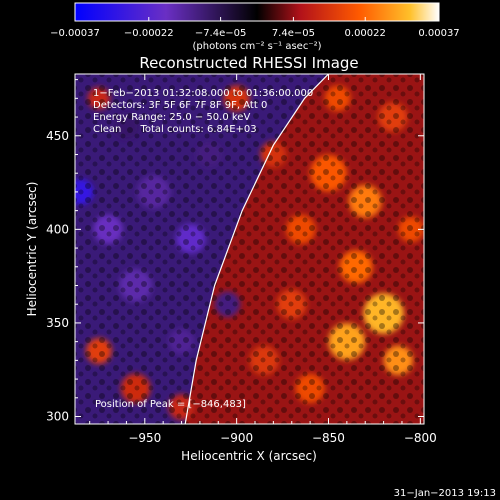 Image resolution: width=500 pixels, height=500 pixels. Describe the element at coordinates (420, 438) in the screenshot. I see `x-tick-label: −800` at that location.